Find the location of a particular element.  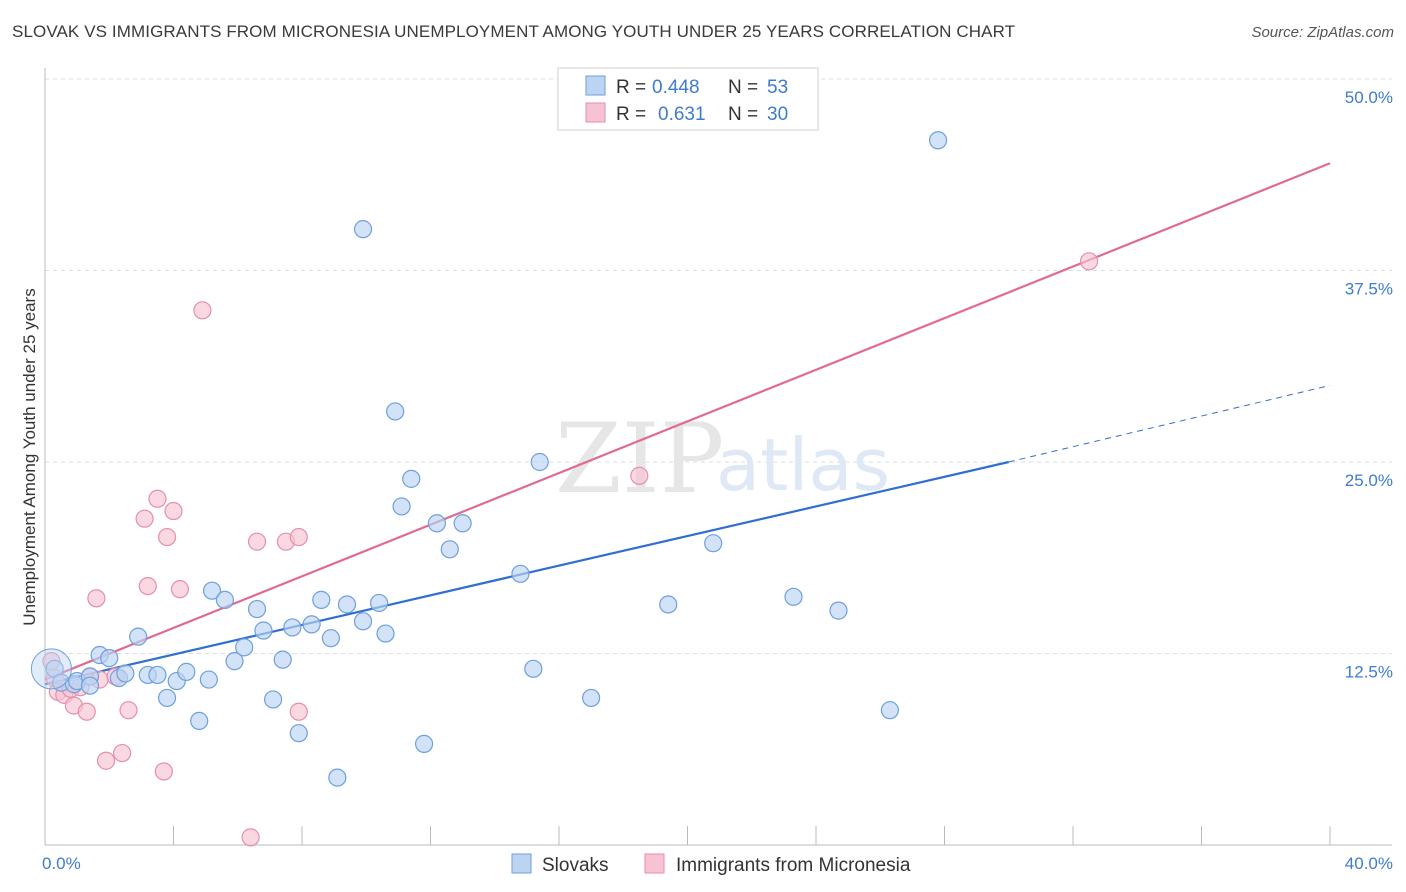

source-label: Source: ZipAtlas.com is located at coordinates (1322, 32).